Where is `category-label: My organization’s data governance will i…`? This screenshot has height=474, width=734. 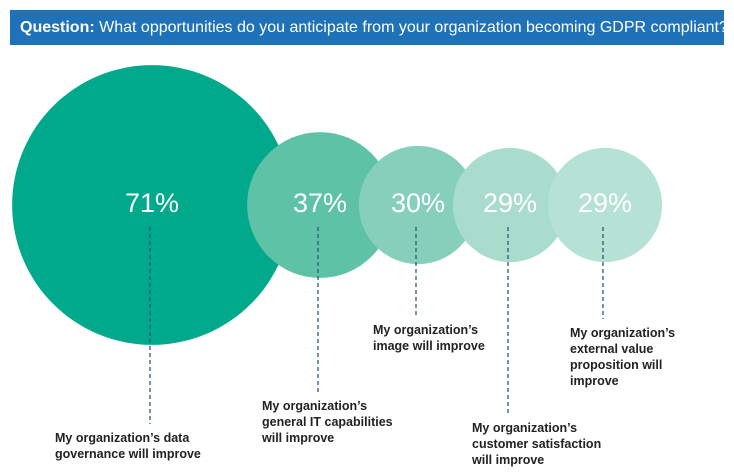 category-label: My organization’s data governance will i… is located at coordinates (128, 446).